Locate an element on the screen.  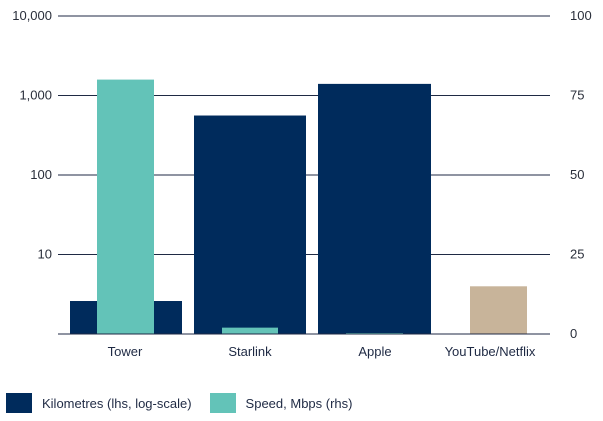
legend-item-speed: Speed, Mbps (rhs) is located at coordinates (281, 403).